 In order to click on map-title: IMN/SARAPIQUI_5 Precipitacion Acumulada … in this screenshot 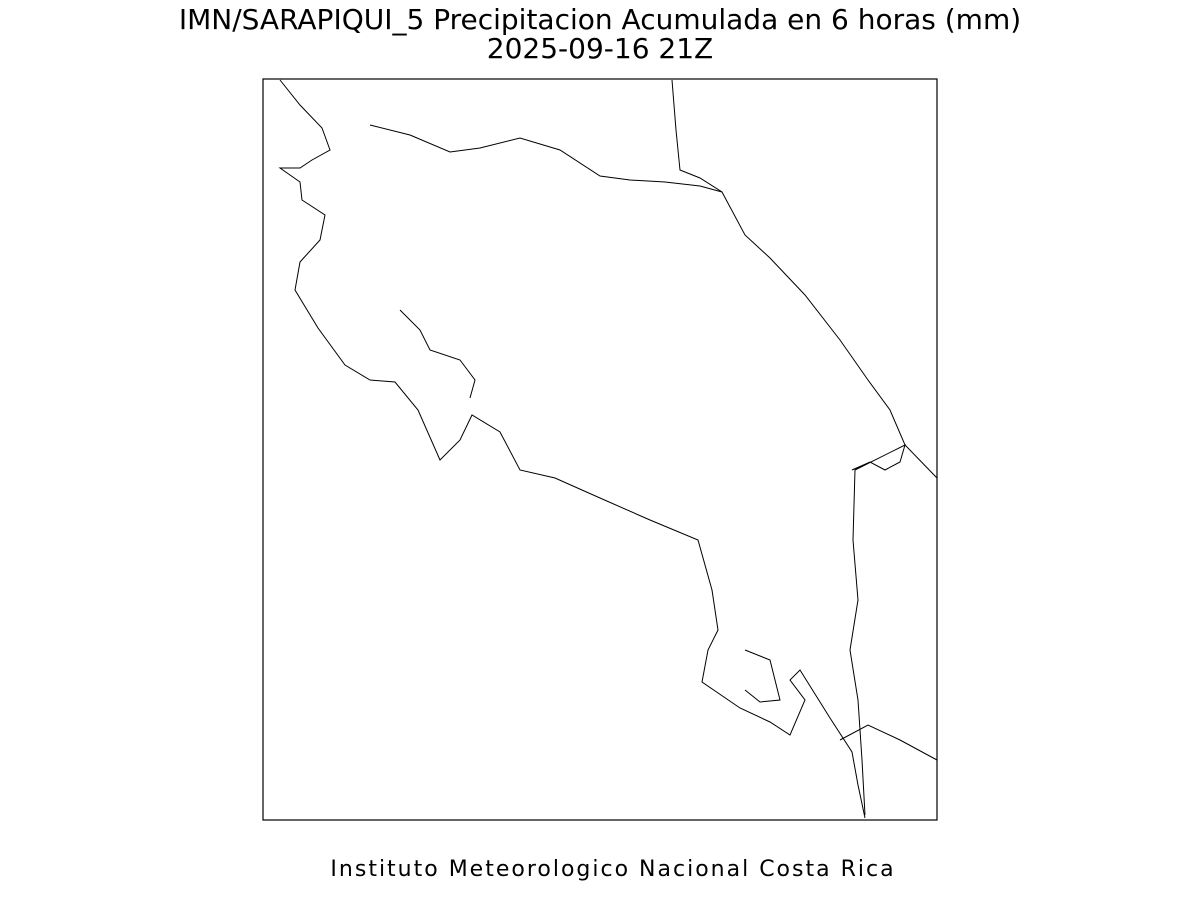, I will do `click(600, 19)`.